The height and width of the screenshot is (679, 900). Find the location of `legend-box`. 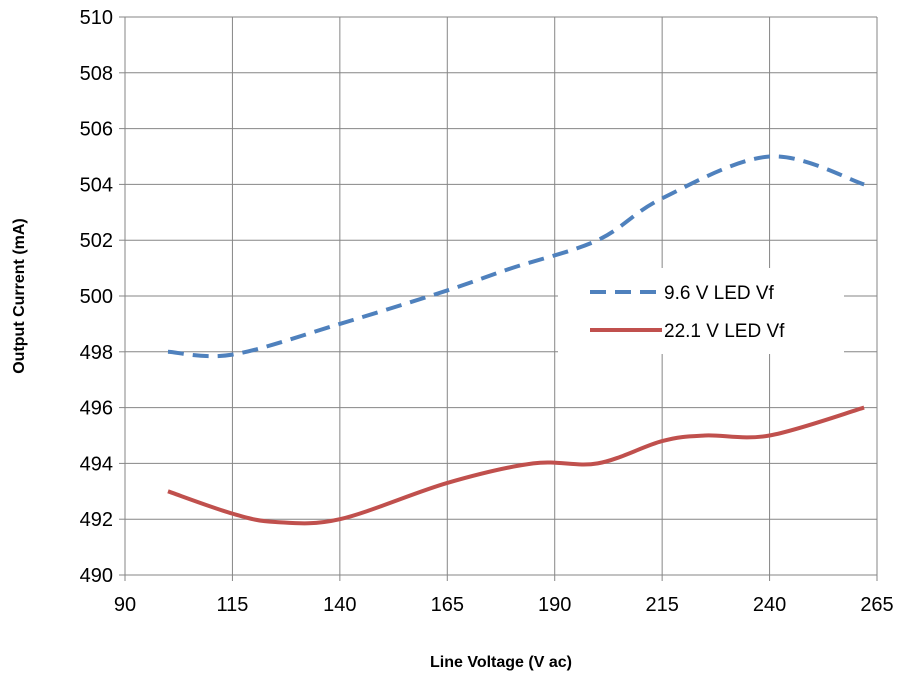

legend-box is located at coordinates (701, 311).